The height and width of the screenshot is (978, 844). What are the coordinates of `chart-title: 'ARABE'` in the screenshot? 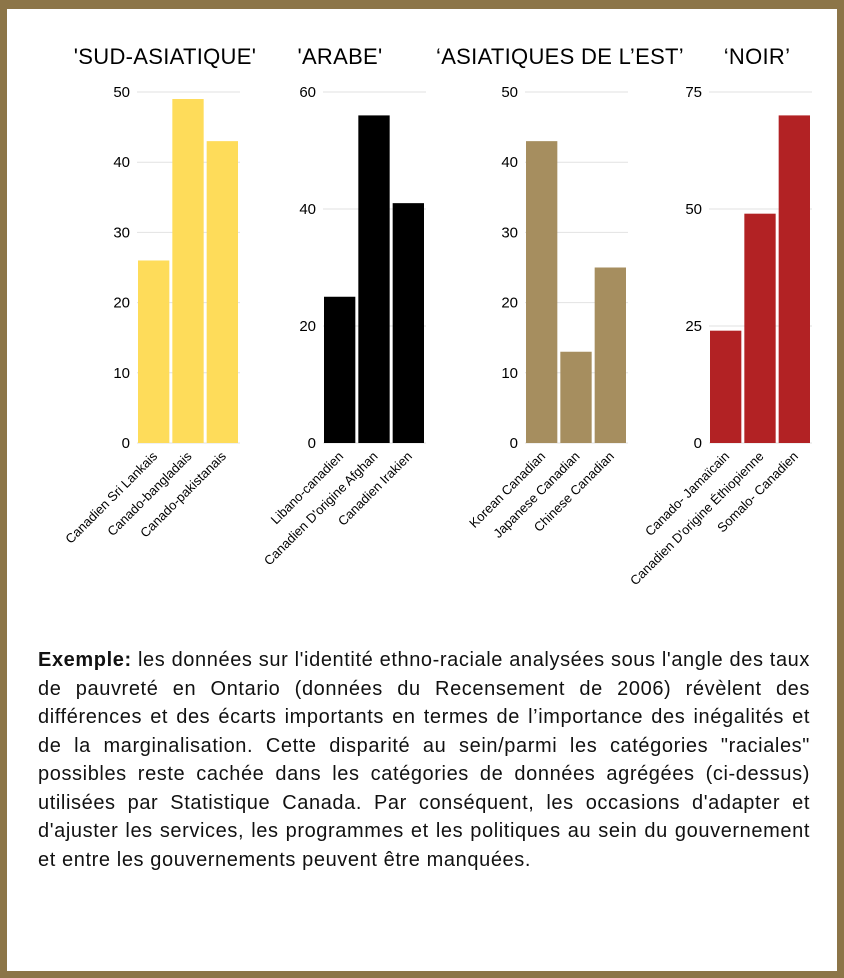 It's located at (339, 56).